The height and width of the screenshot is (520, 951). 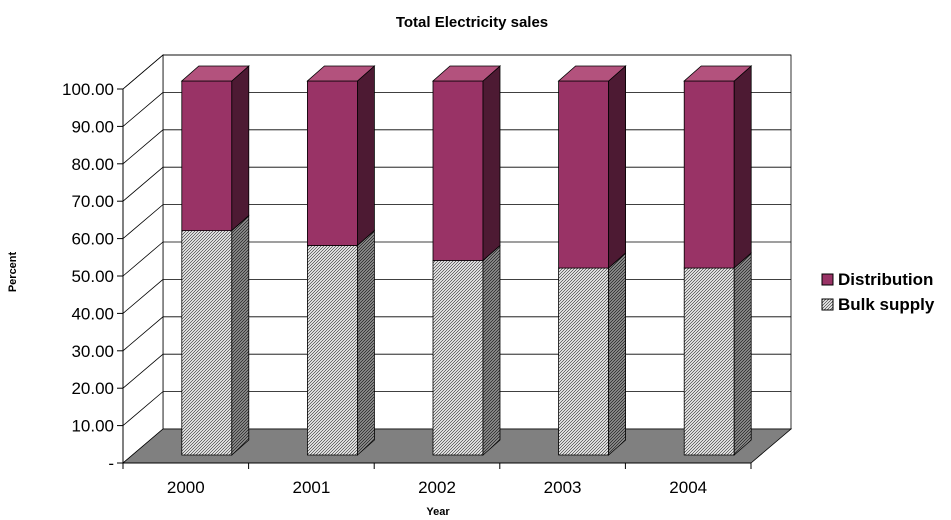 I want to click on x-tick-label-2002: 2002, so click(x=437, y=487).